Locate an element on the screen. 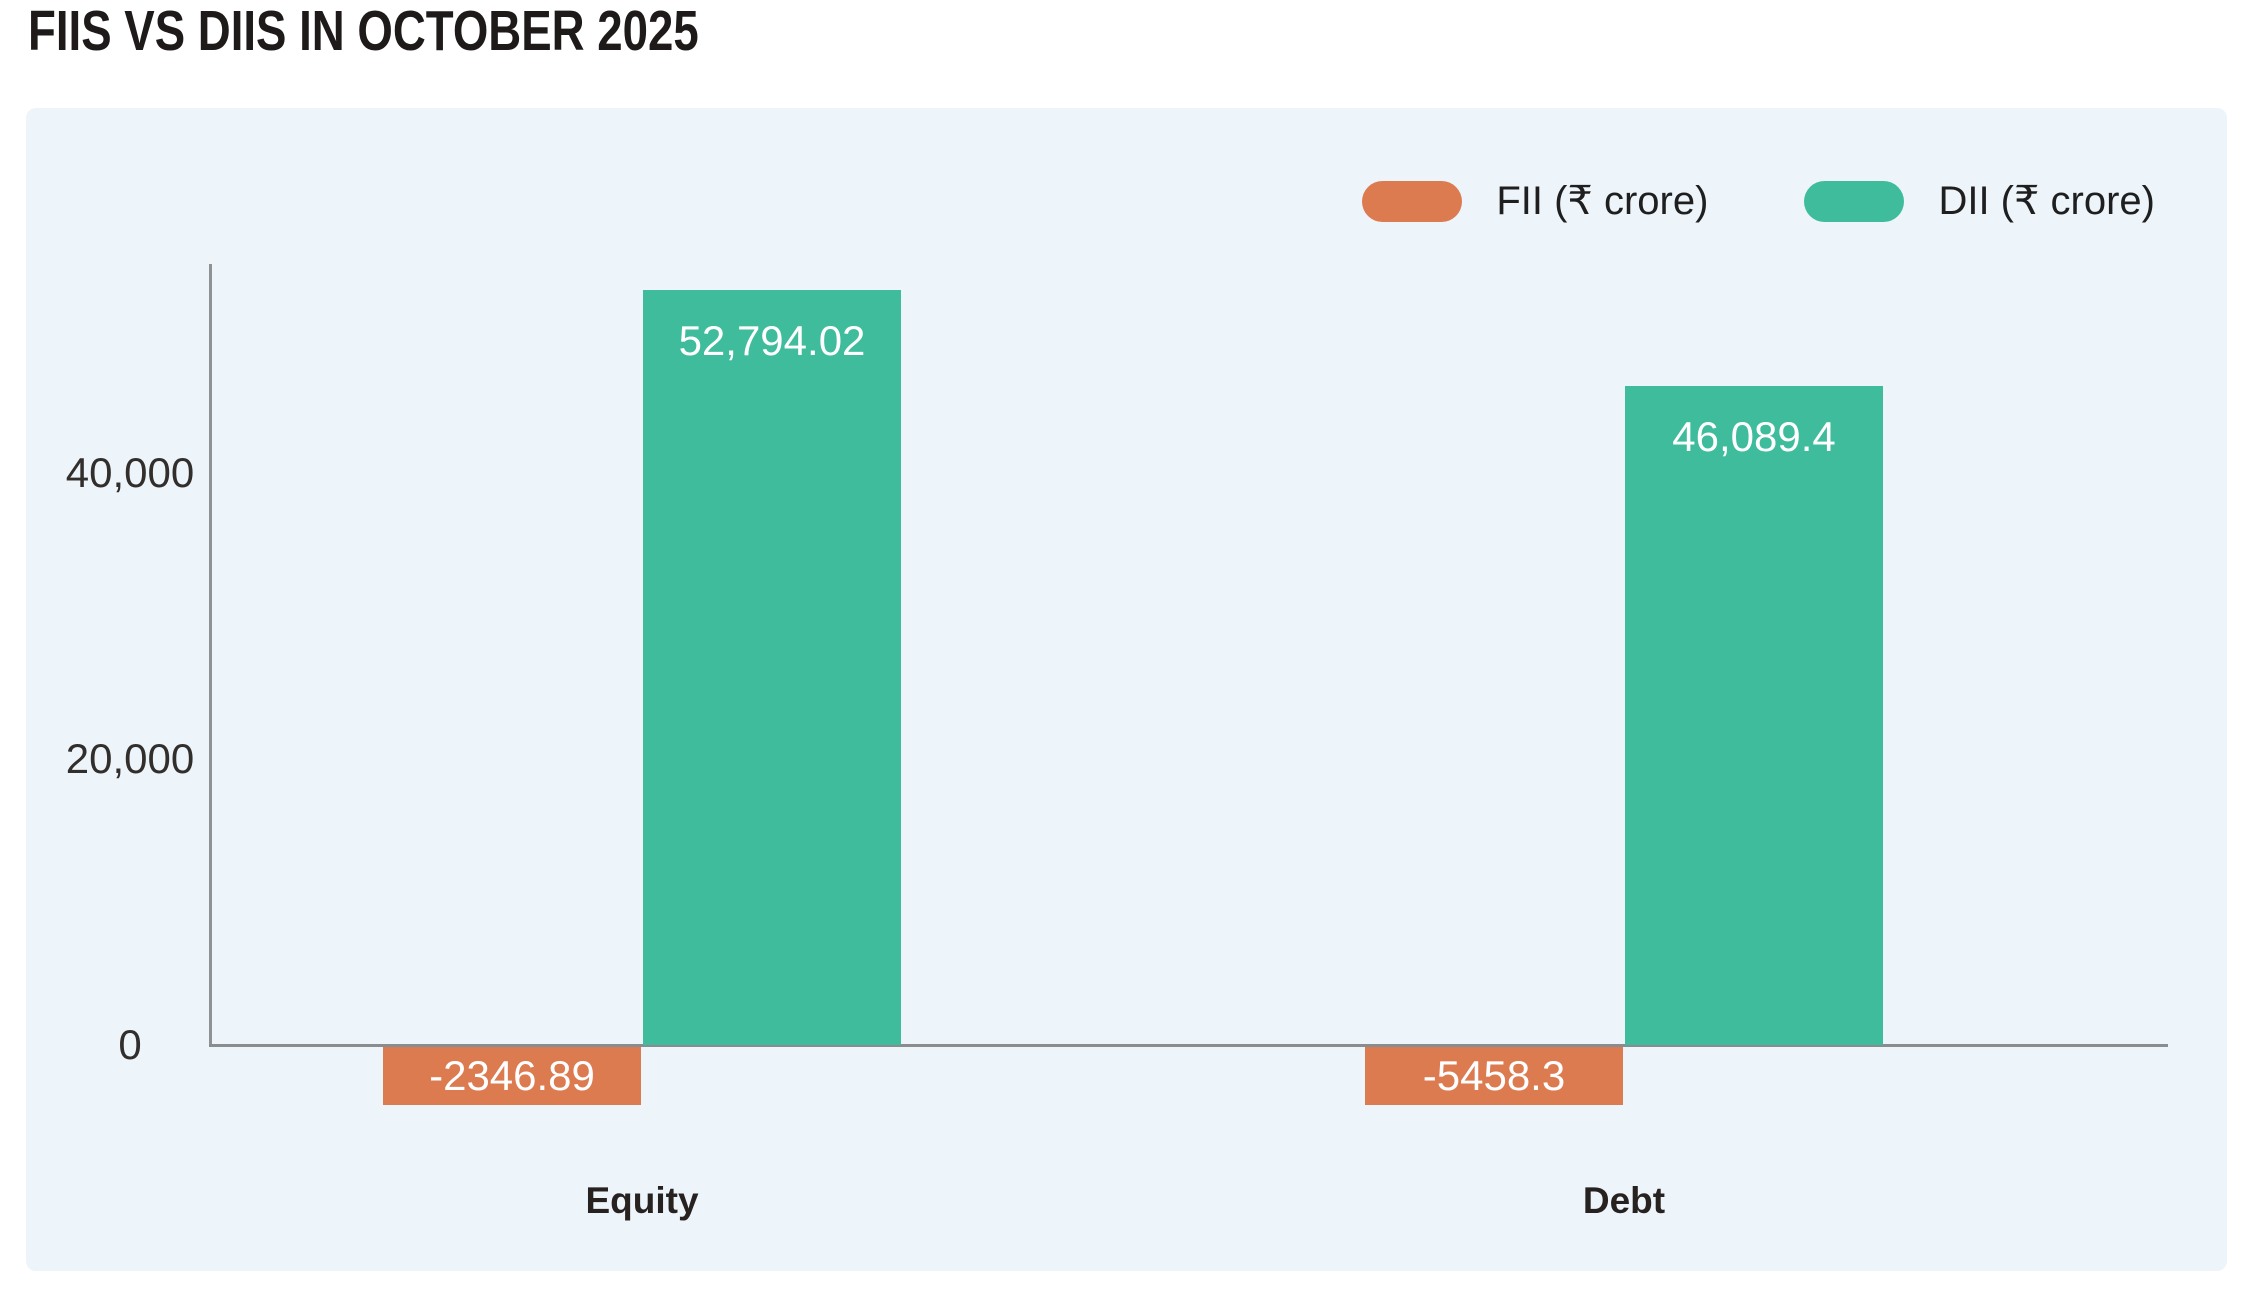 The image size is (2250, 1295). chart-title: FIIS VS DIIS IN OCTOBER 2025 is located at coordinates (363, 31).